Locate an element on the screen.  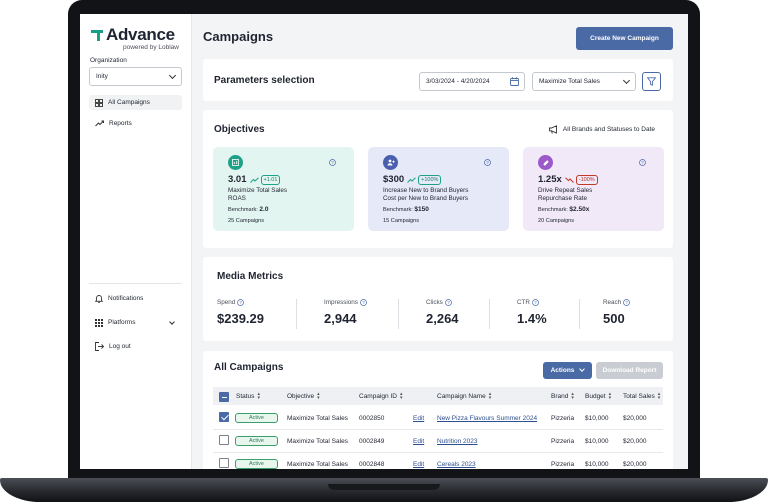
create-campaign-button: Create New Campaign is located at coordinates (624, 38).